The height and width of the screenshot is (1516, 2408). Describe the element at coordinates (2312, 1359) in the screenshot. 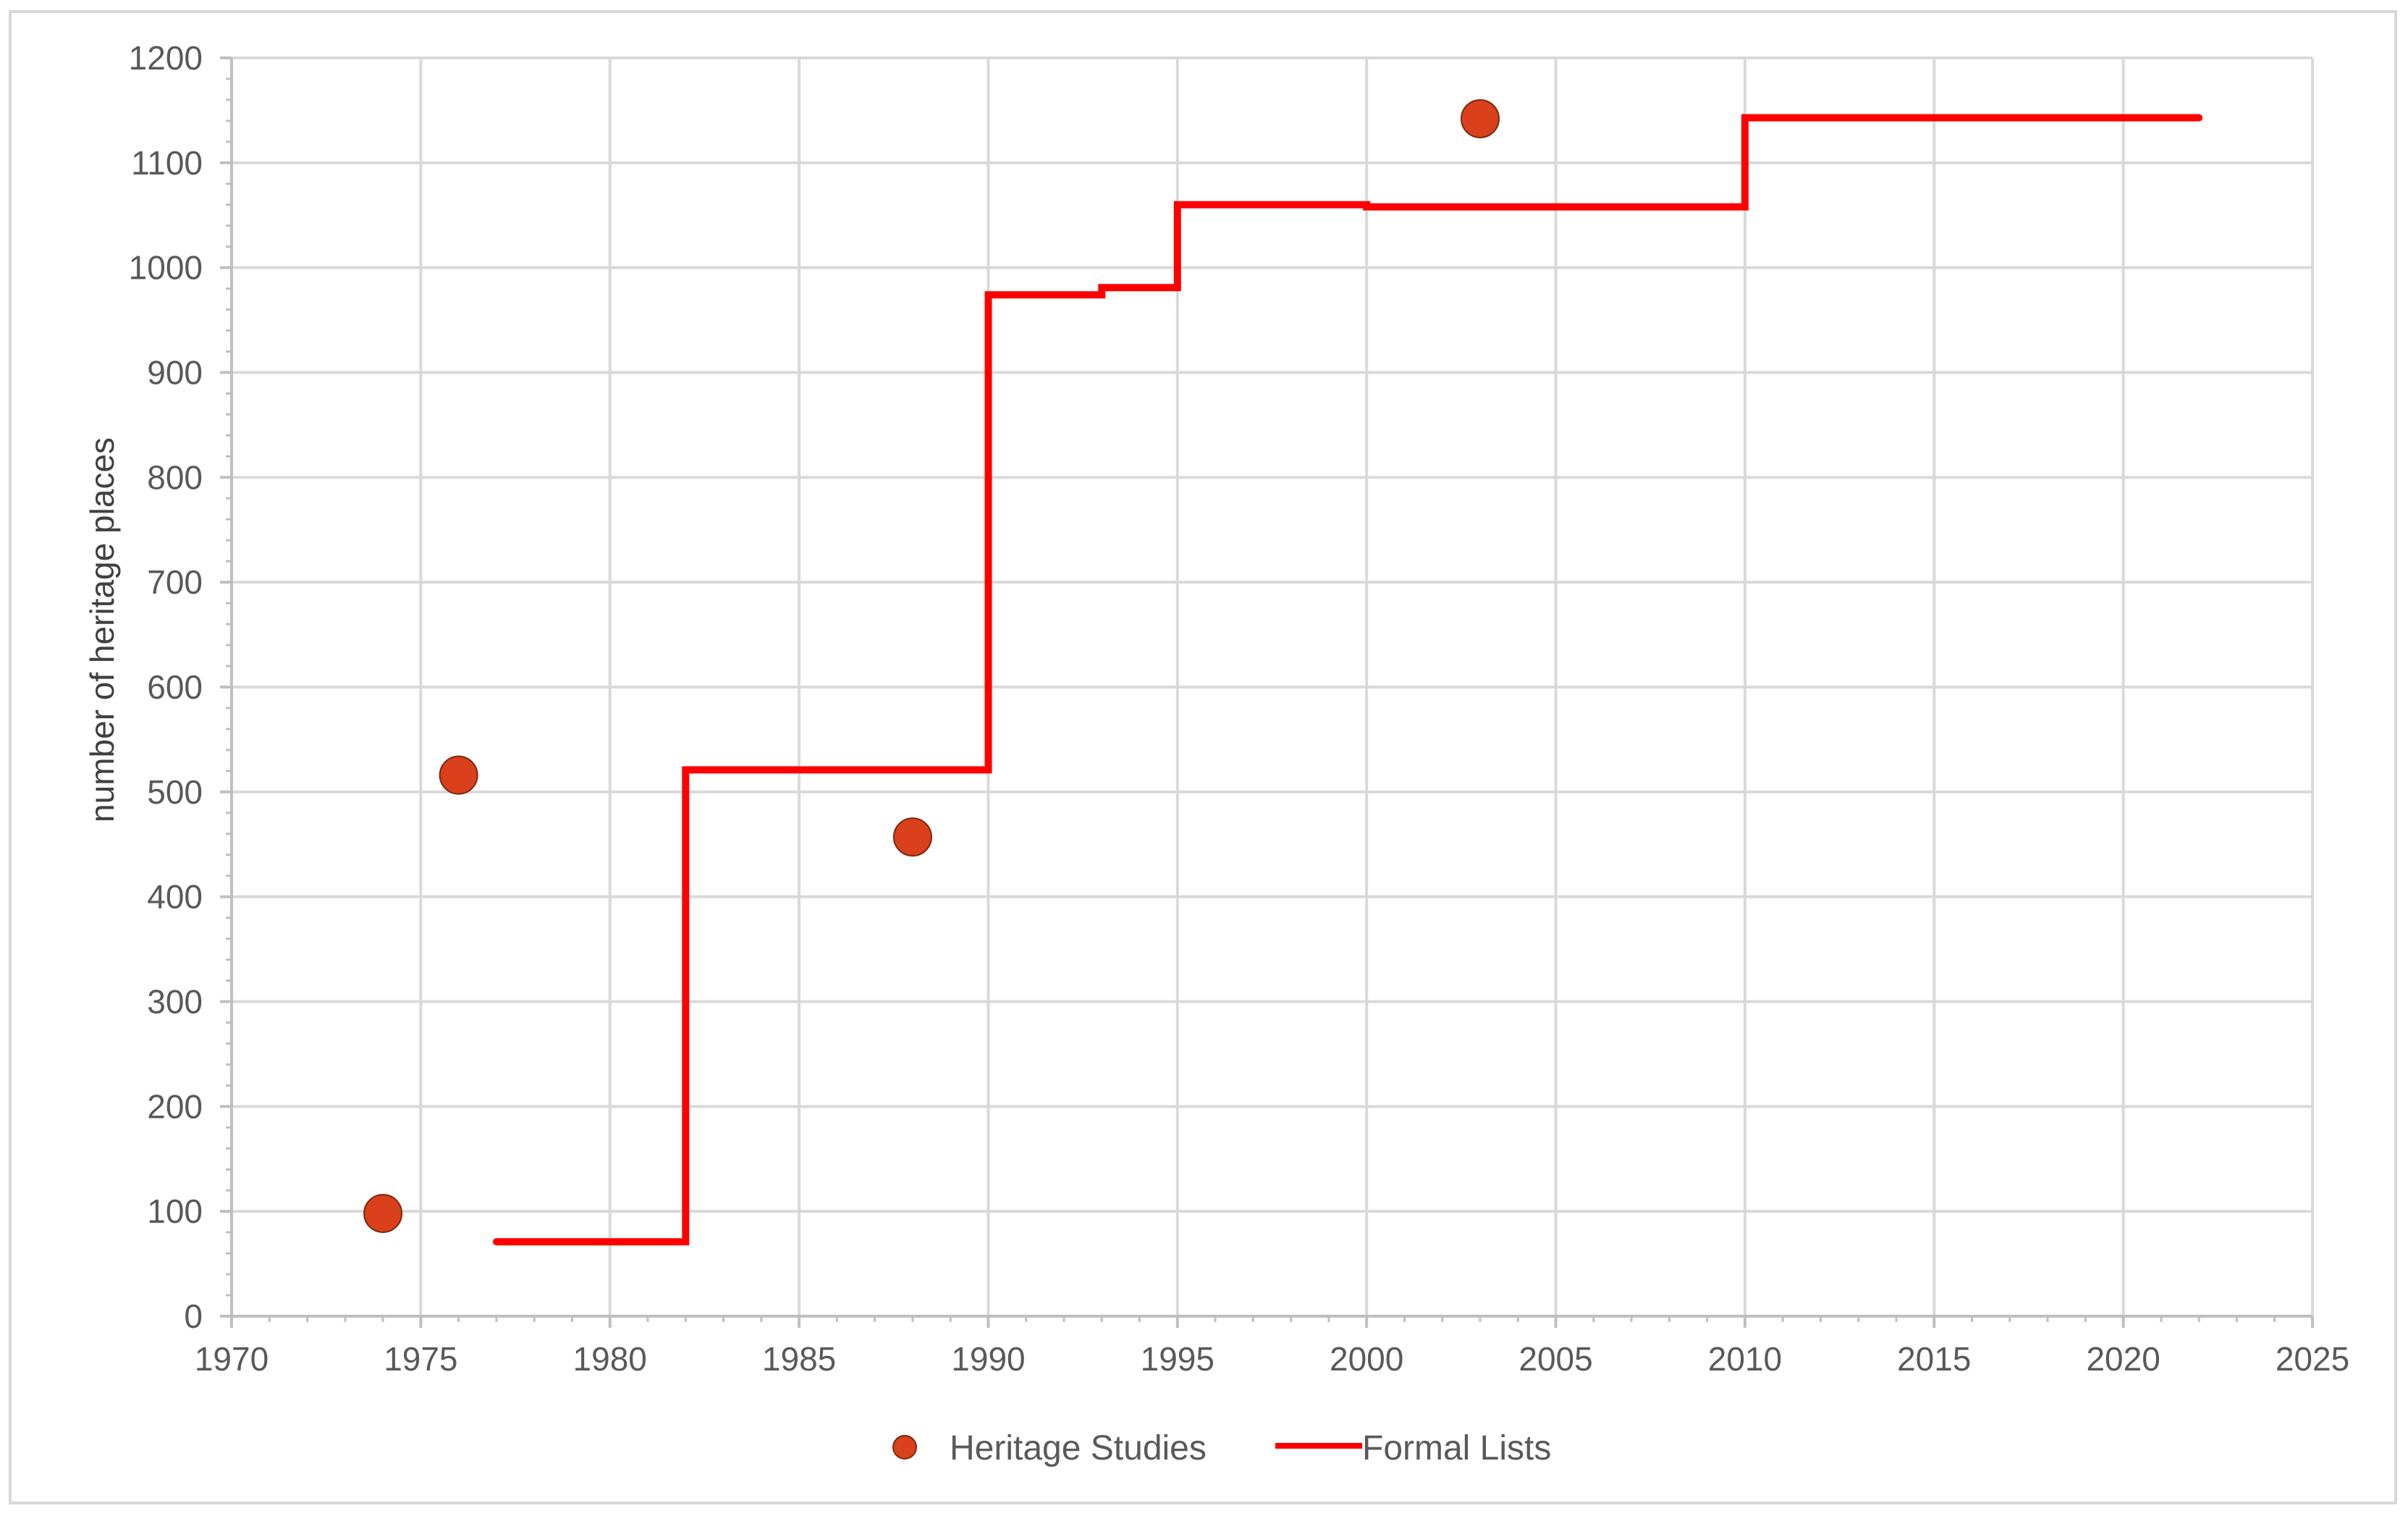

I see `x-tick-label: 2025` at that location.